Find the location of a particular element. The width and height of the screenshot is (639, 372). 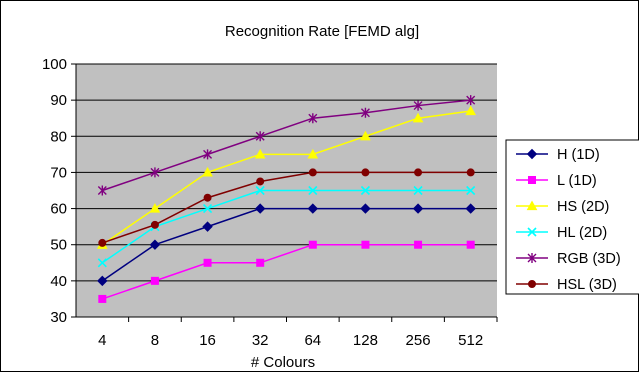

y-tick-label: 40 is located at coordinates (58, 281).